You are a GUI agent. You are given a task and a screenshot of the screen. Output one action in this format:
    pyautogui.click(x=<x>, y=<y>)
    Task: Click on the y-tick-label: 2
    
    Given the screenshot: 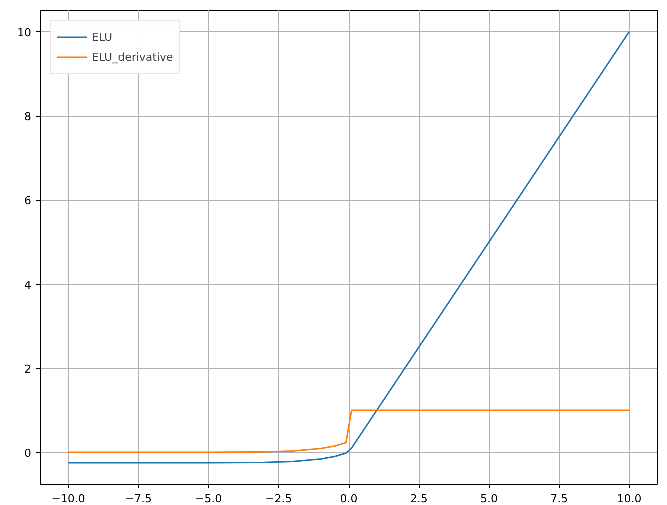 What is the action you would take?
    pyautogui.click(x=28, y=369)
    